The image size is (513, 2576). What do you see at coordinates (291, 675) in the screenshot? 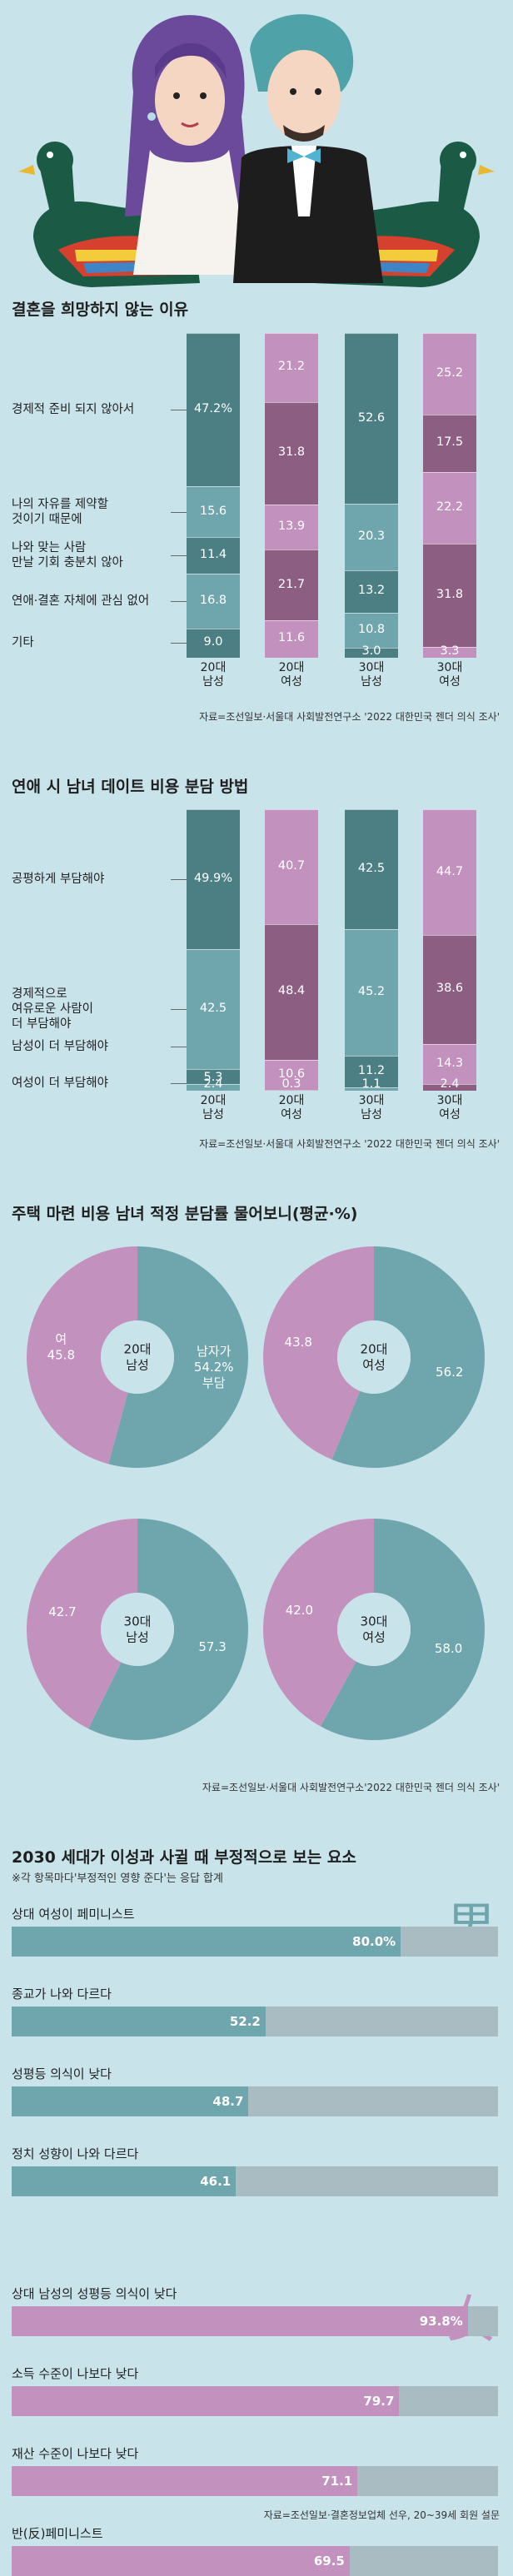
I see `category-axis-label: 20대 여성` at bounding box center [291, 675].